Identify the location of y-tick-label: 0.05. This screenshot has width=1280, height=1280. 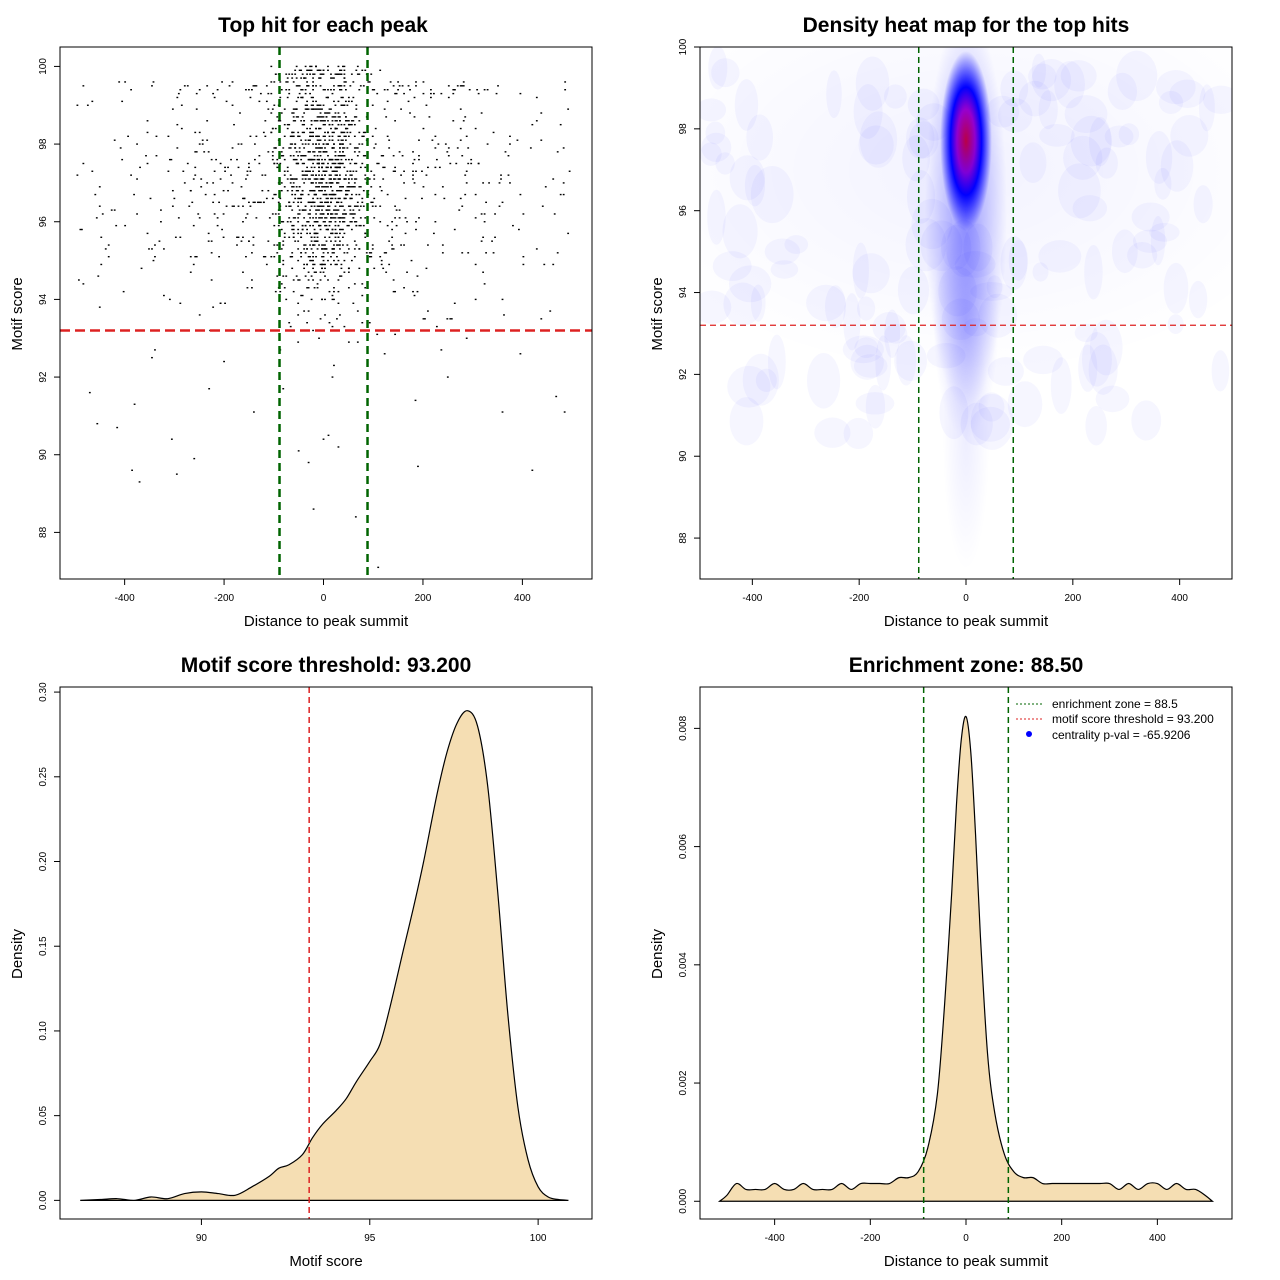
(43, 1115).